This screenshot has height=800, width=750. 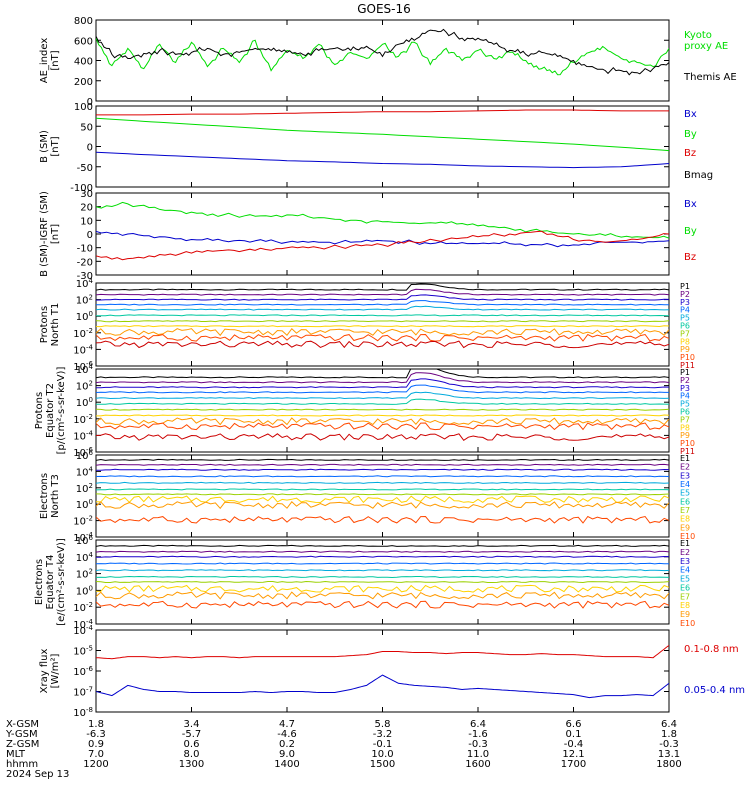 I want to click on channel-line-p8, so click(x=382, y=415).